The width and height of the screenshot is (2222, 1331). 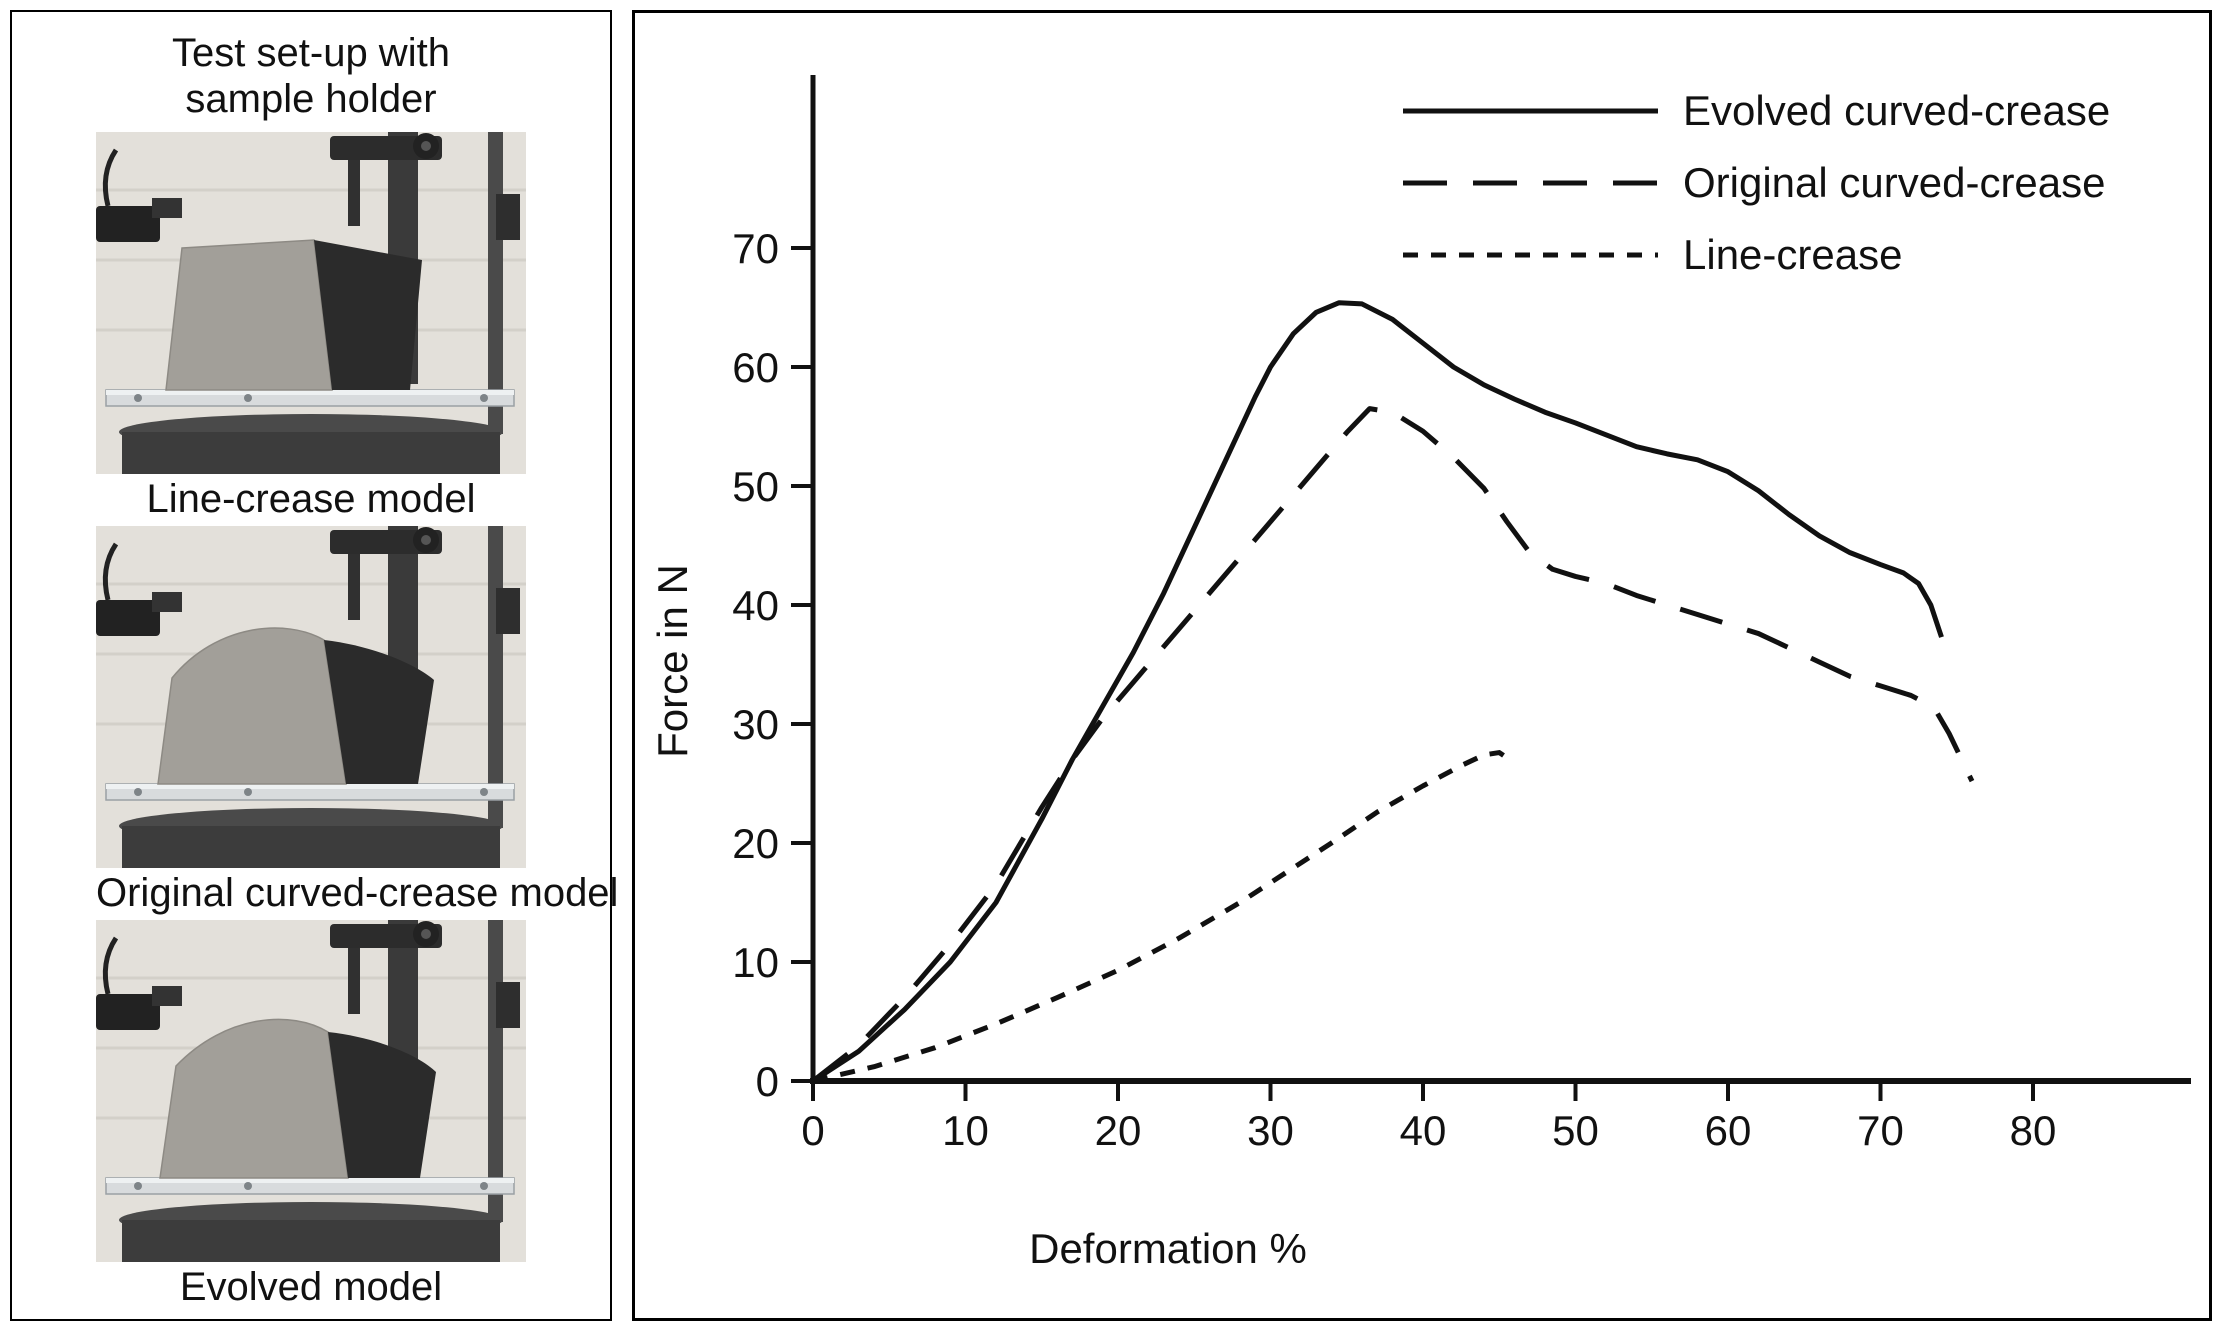 I want to click on original-curved-crease-test-photo, so click(x=311, y=697).